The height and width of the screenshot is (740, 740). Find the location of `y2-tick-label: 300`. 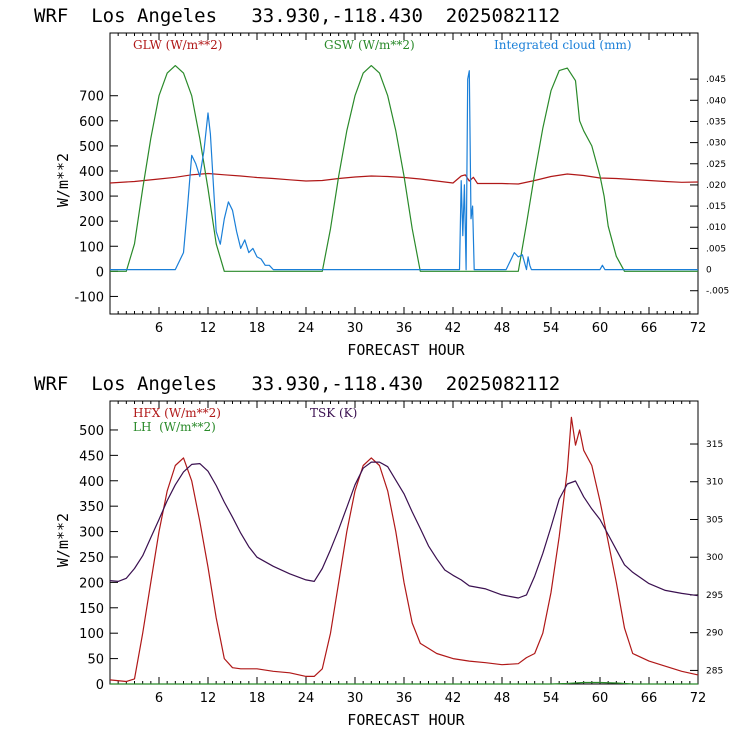

y2-tick-label: 300 is located at coordinates (714, 558).